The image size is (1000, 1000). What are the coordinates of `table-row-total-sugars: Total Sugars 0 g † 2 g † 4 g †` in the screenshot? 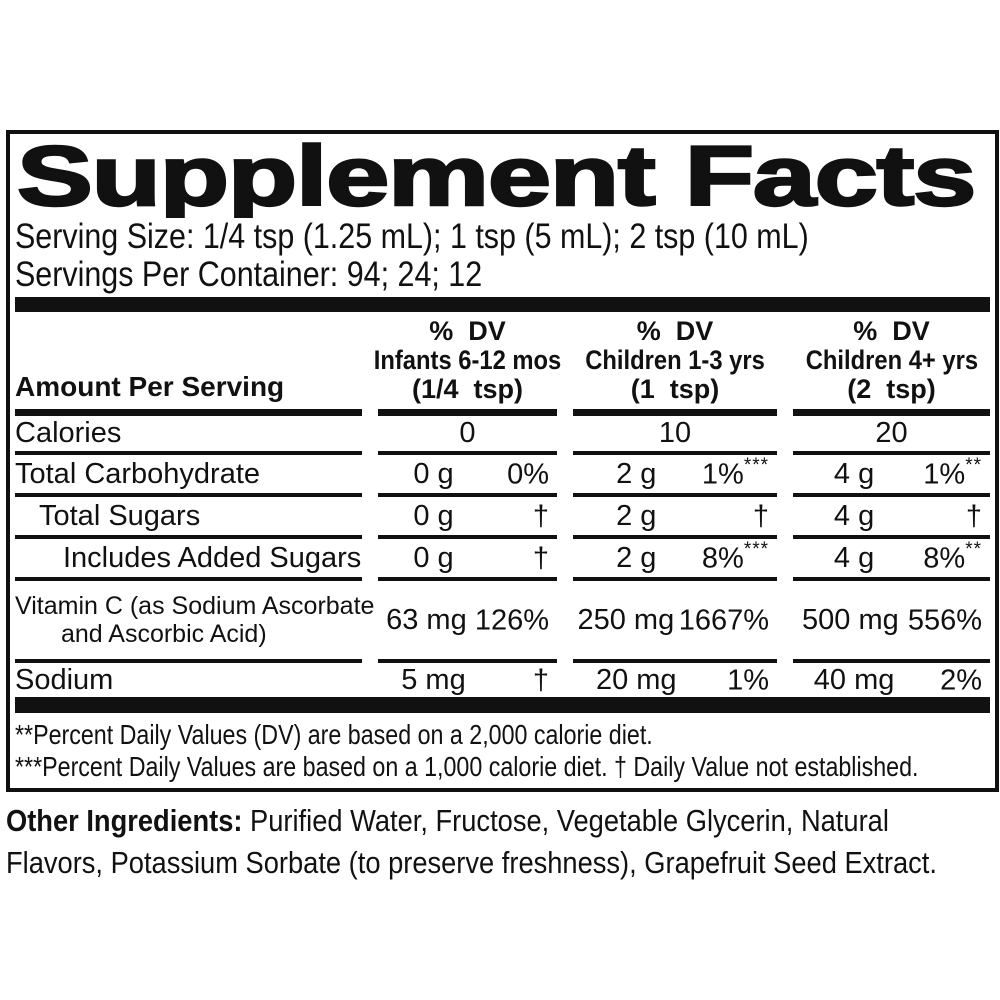 It's located at (502, 514).